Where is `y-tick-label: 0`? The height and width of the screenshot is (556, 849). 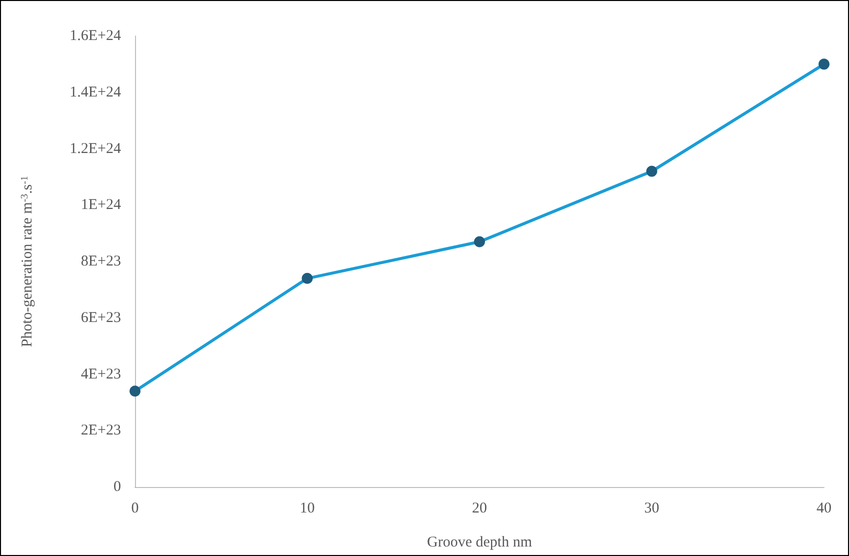
y-tick-label: 0 is located at coordinates (117, 487).